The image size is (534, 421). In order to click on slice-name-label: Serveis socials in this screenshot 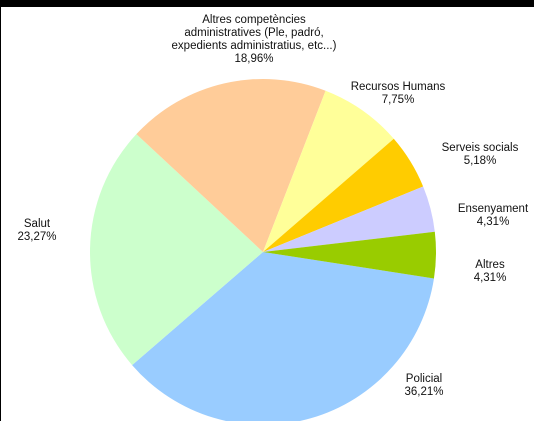, I will do `click(480, 148)`.